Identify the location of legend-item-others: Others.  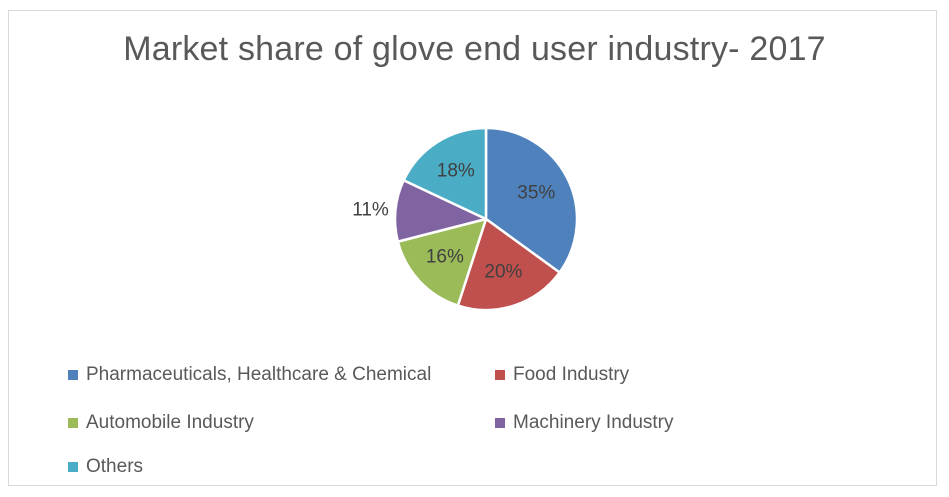
(105, 467).